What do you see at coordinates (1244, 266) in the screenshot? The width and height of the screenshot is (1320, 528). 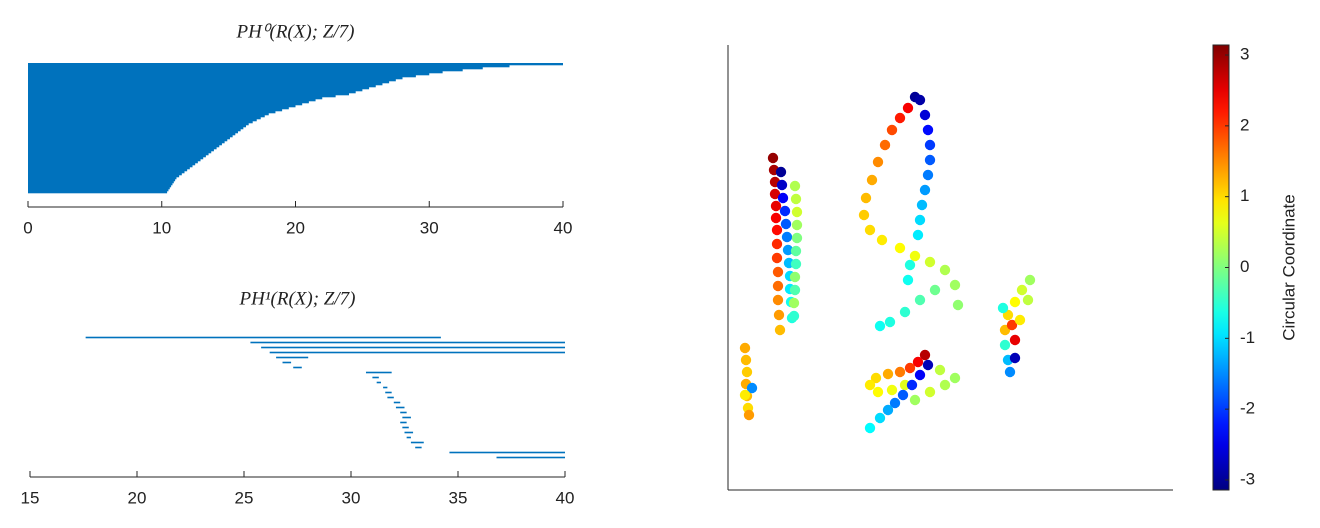 I see `colorbar-tick-label: 0` at bounding box center [1244, 266].